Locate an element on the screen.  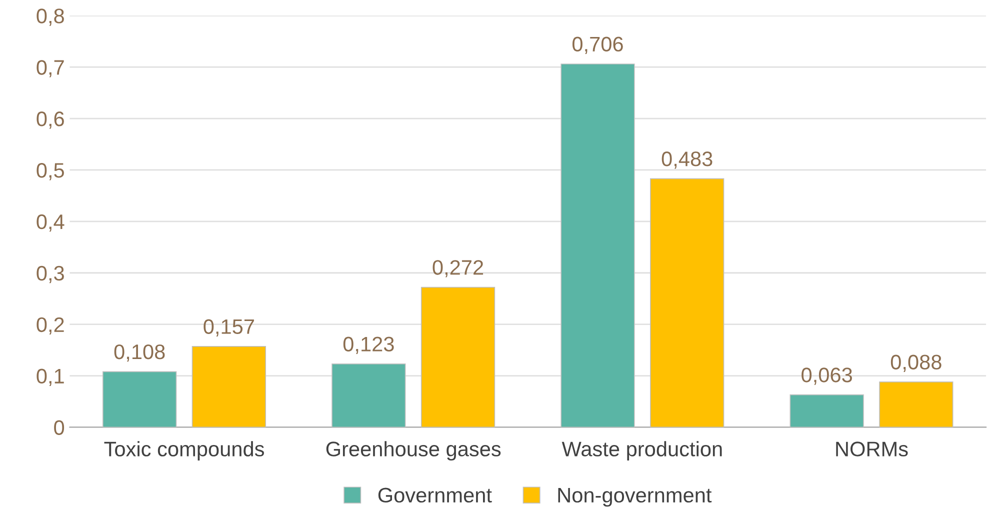
y-tick-label: 0 is located at coordinates (59, 427).